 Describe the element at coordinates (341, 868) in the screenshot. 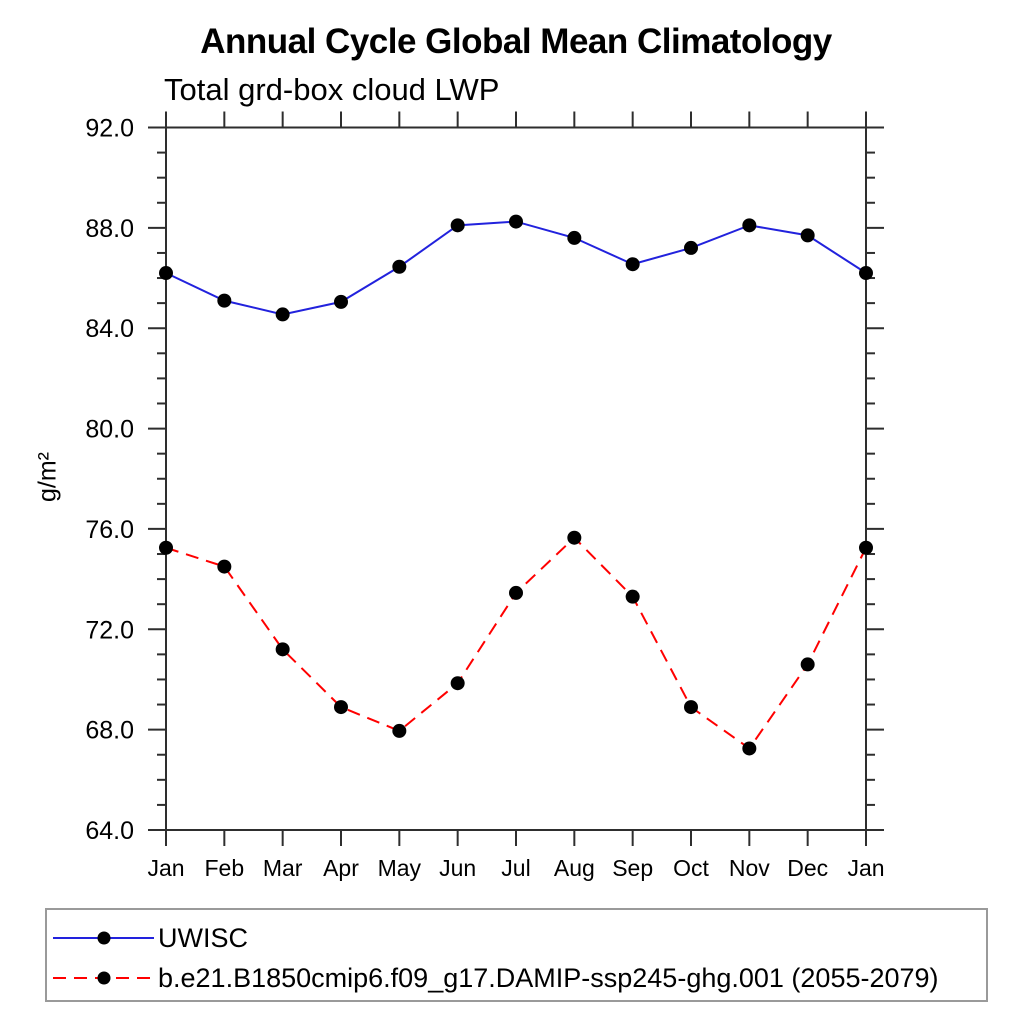

I see `x-axis-tick-label: Apr` at that location.